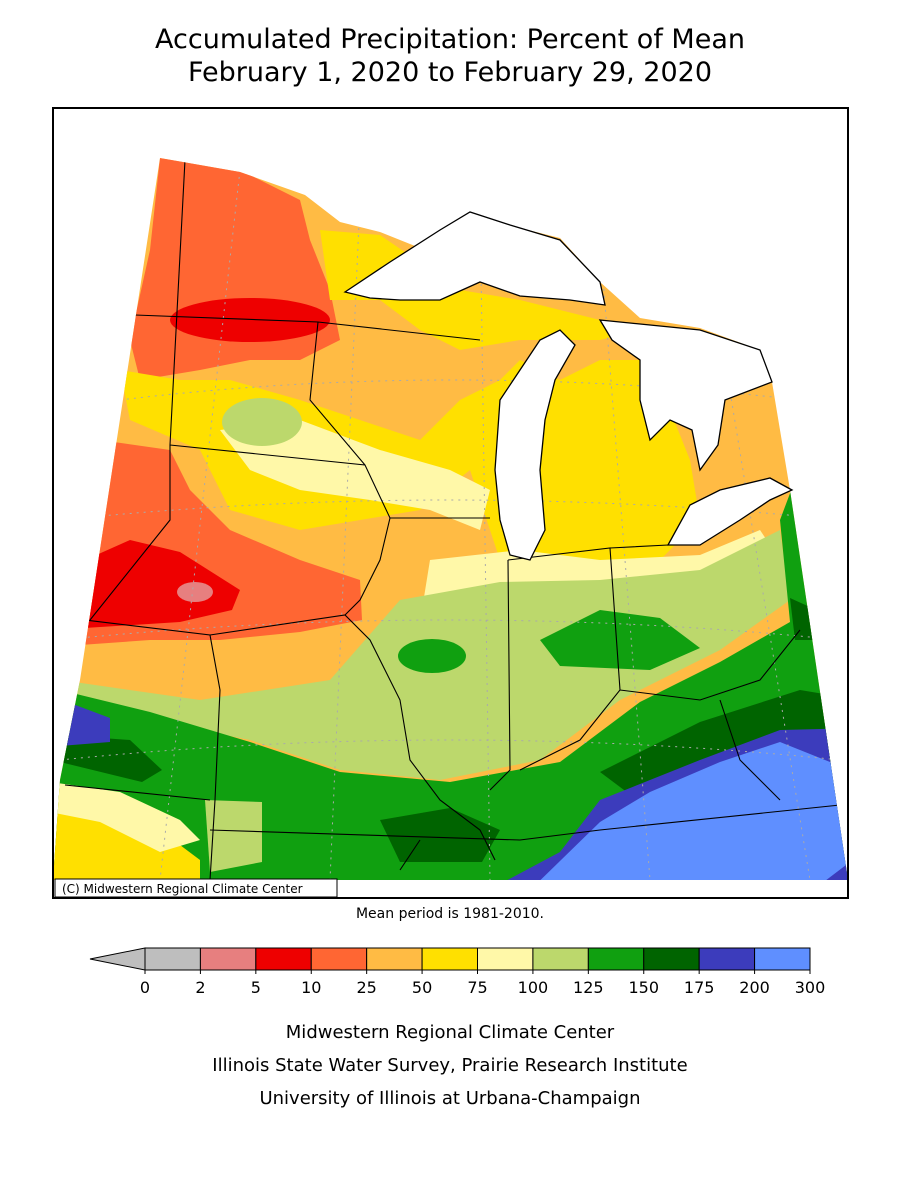 Image resolution: width=900 pixels, height=1200 pixels. I want to click on legend-label: 25, so click(366, 987).